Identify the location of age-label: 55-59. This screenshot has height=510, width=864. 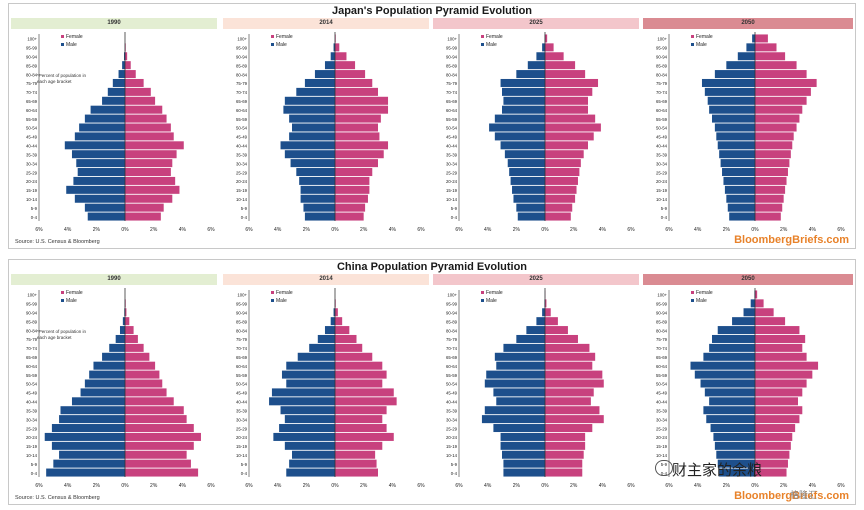
(32, 119).